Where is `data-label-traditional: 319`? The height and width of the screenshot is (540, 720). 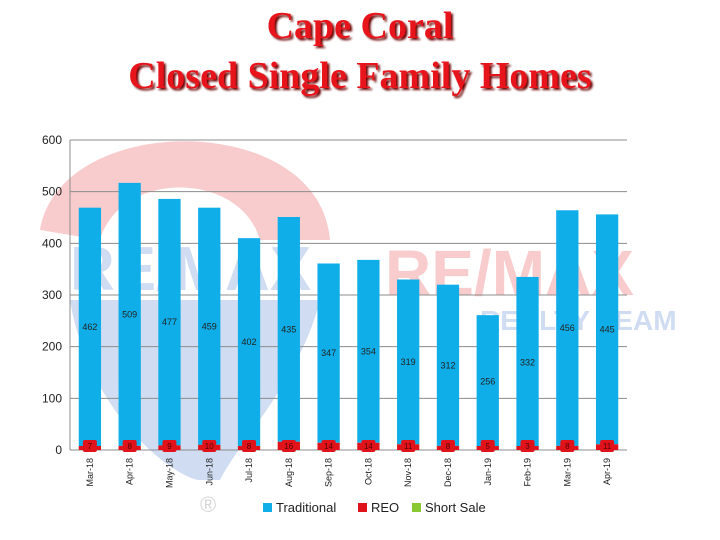 data-label-traditional: 319 is located at coordinates (408, 362).